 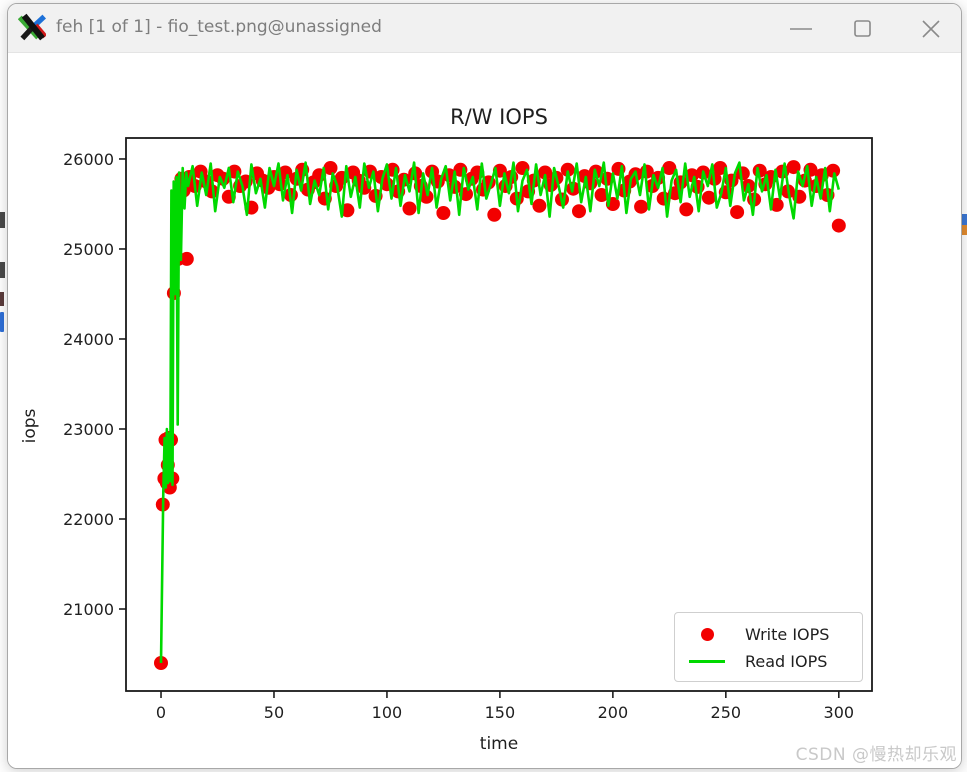 I want to click on window-title: feh [1 of 1] - fio_test.png@unassigned, so click(x=219, y=27).